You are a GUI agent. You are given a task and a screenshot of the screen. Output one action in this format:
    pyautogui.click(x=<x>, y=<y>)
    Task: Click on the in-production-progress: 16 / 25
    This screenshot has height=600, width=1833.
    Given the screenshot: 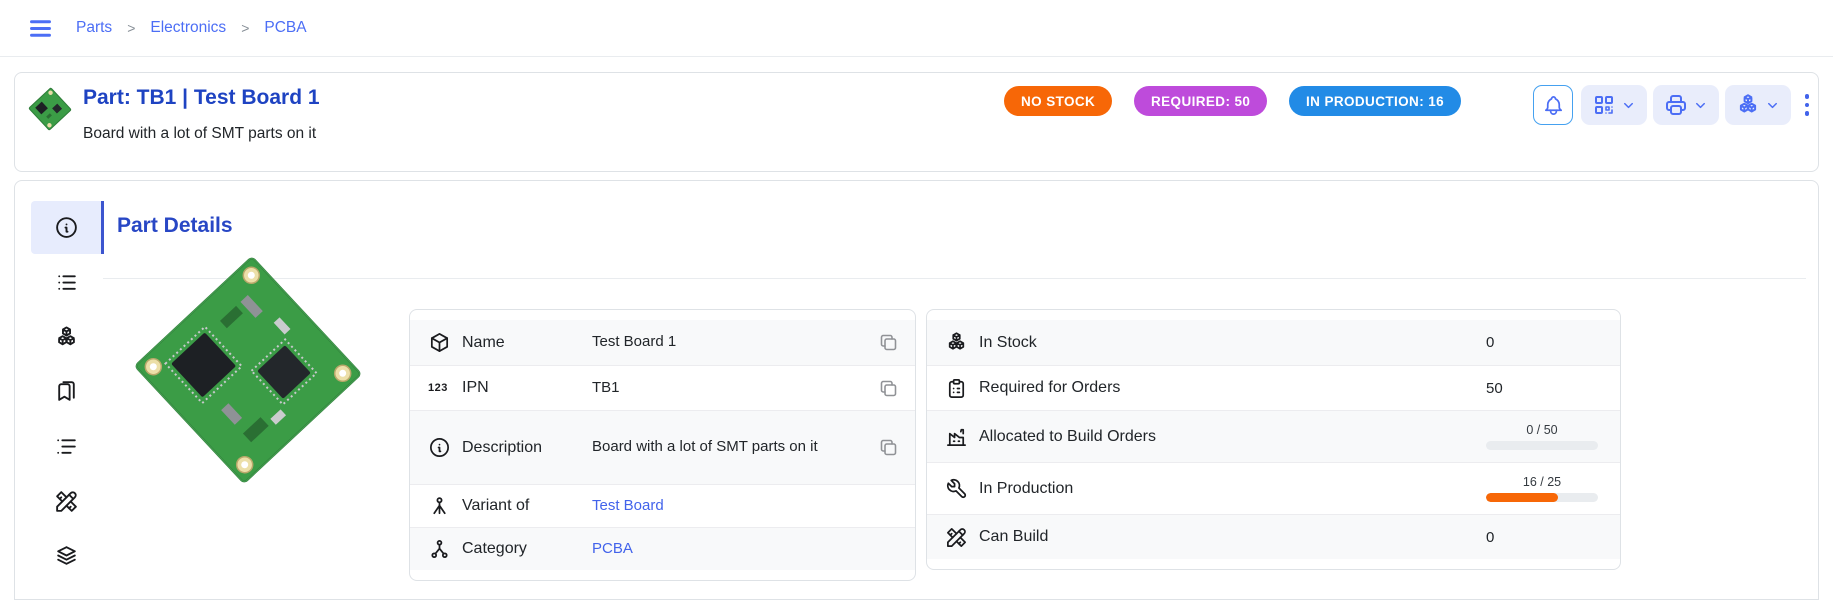 What is the action you would take?
    pyautogui.click(x=1542, y=488)
    